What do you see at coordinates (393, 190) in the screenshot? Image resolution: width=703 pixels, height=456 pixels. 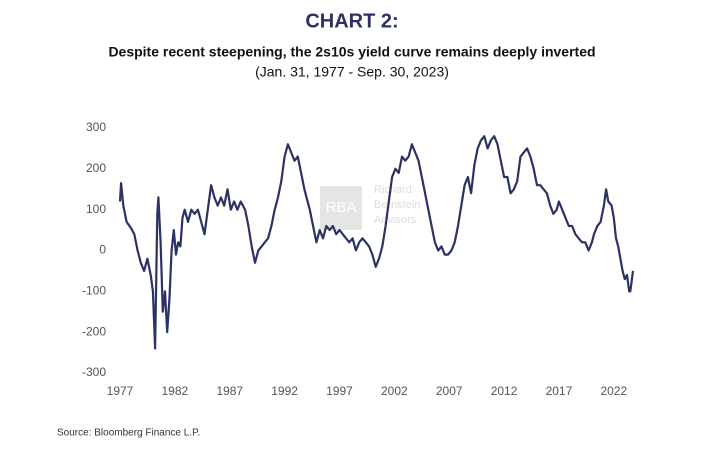 I see `watermark-text: Richard` at bounding box center [393, 190].